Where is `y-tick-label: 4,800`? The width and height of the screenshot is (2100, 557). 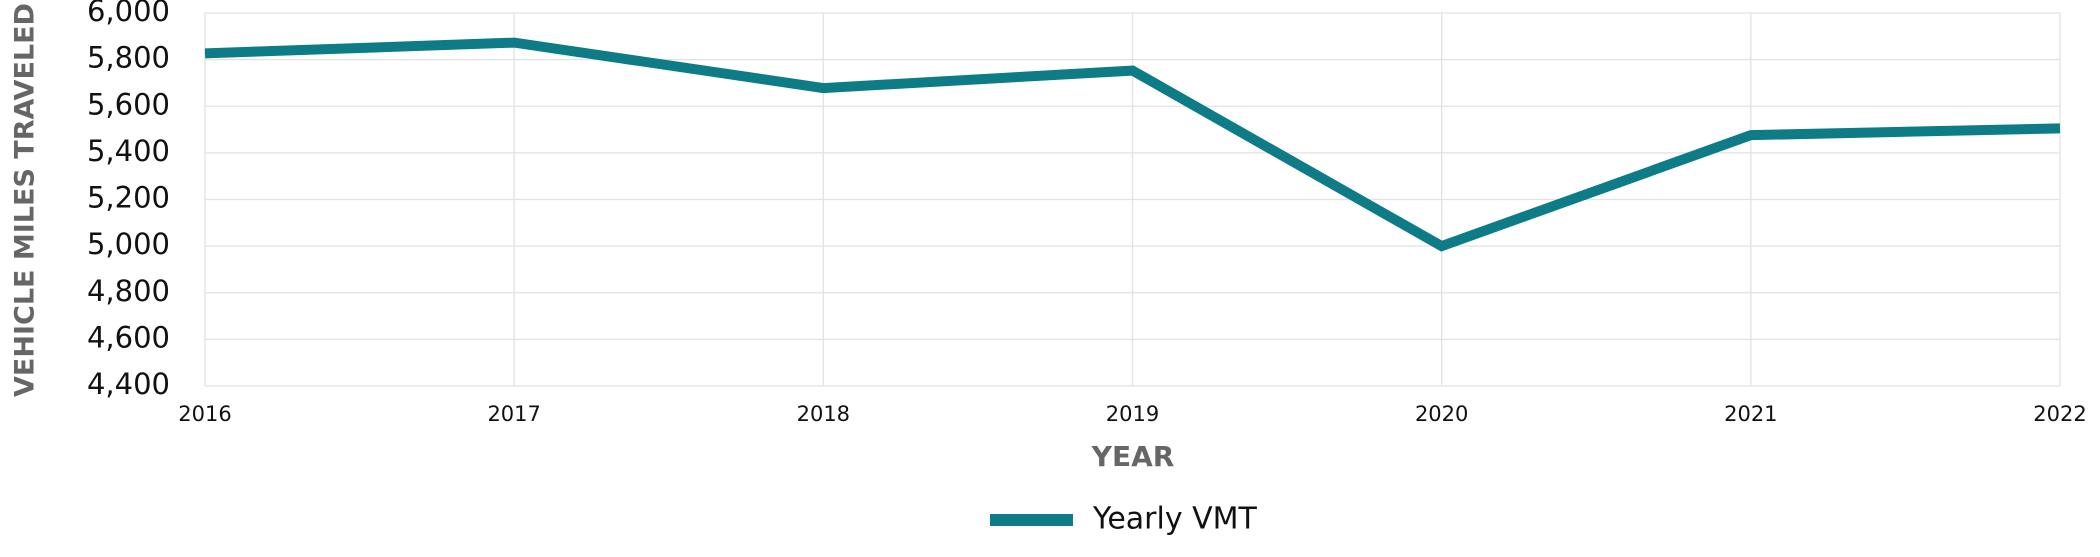 y-tick-label: 4,800 is located at coordinates (128, 291).